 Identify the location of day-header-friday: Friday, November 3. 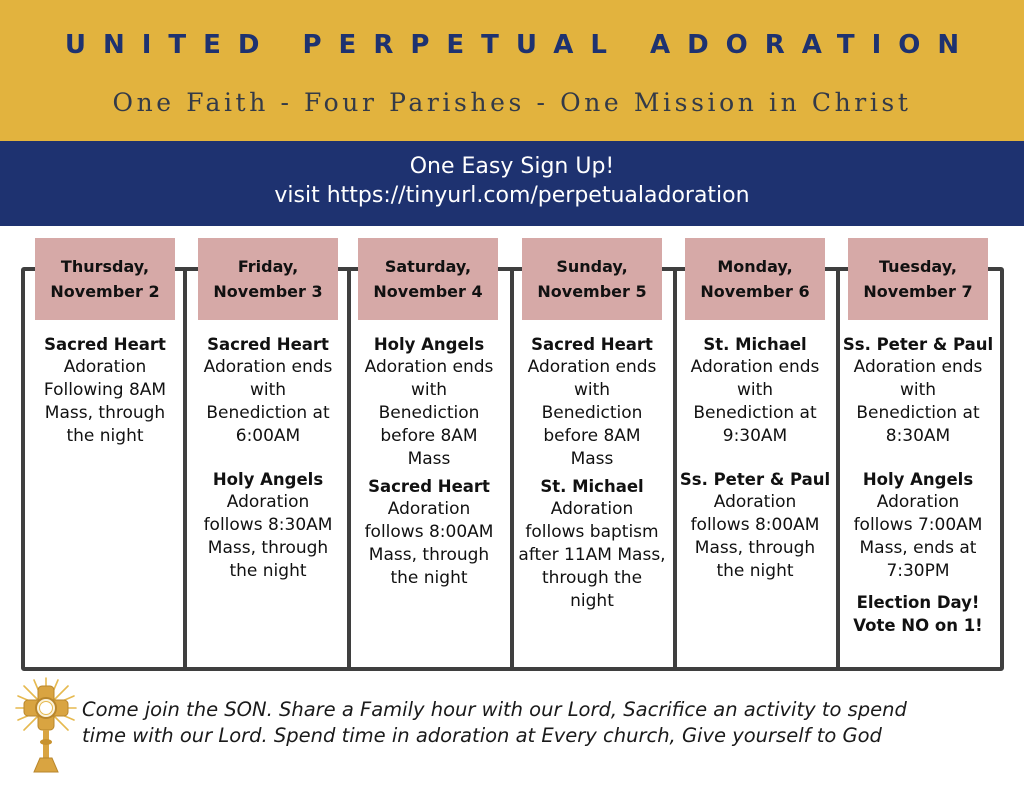
(268, 279).